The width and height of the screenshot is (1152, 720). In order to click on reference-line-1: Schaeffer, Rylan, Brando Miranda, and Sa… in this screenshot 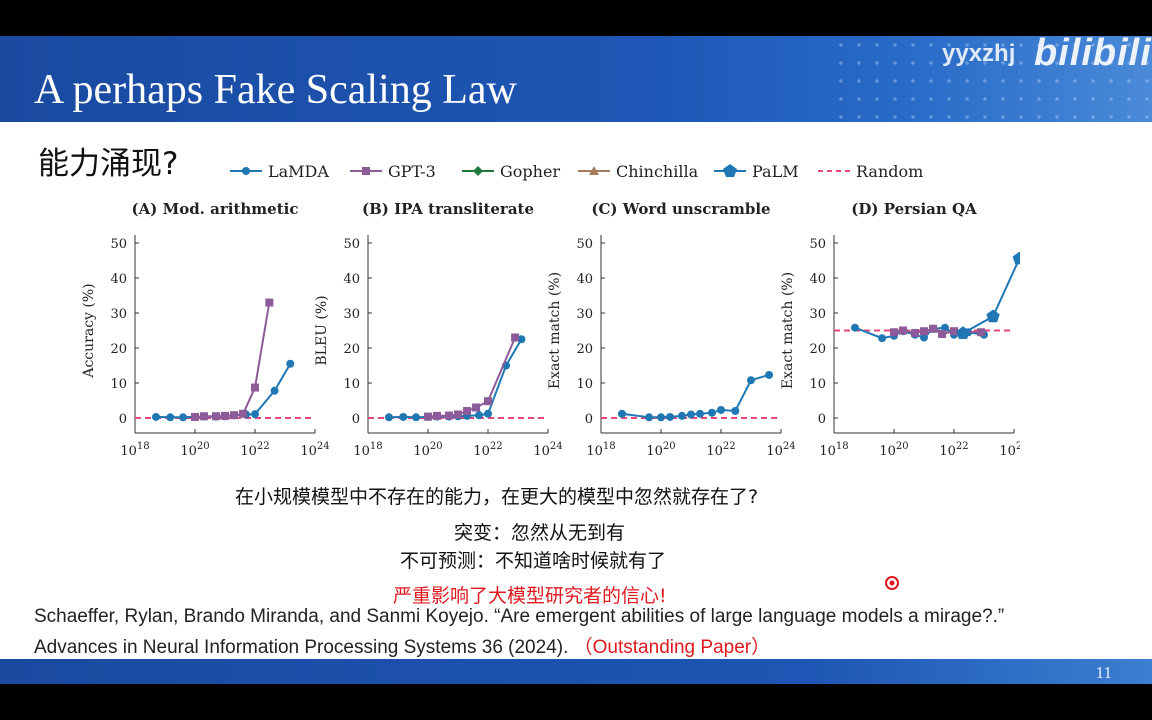, I will do `click(519, 616)`.